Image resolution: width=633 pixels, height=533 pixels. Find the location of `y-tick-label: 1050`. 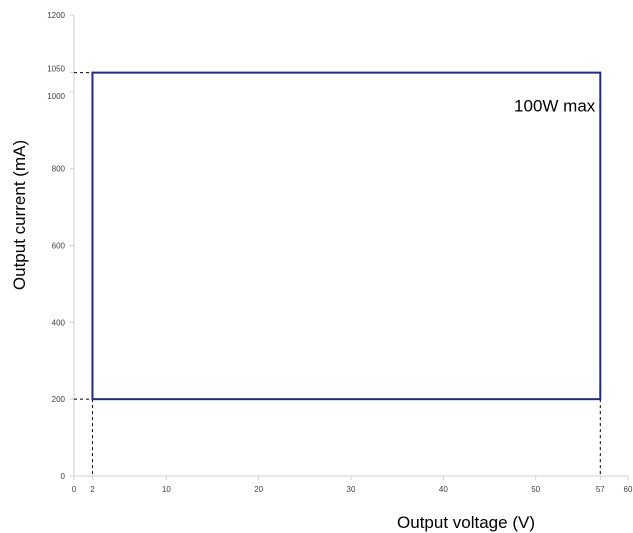

y-tick-label: 1050 is located at coordinates (56, 69).